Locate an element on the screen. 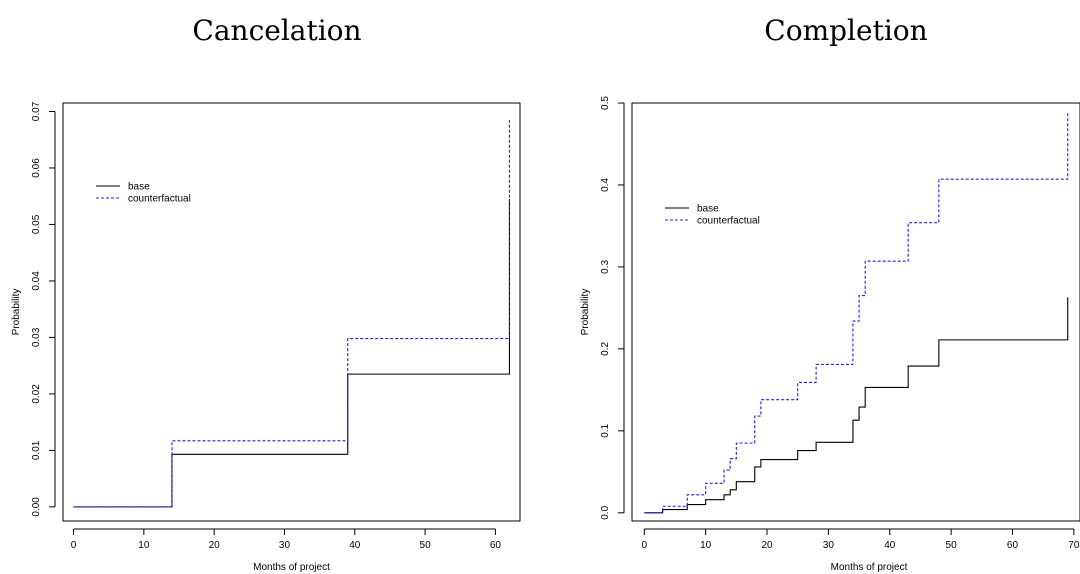  y-tick-label: 0.0 is located at coordinates (605, 512).